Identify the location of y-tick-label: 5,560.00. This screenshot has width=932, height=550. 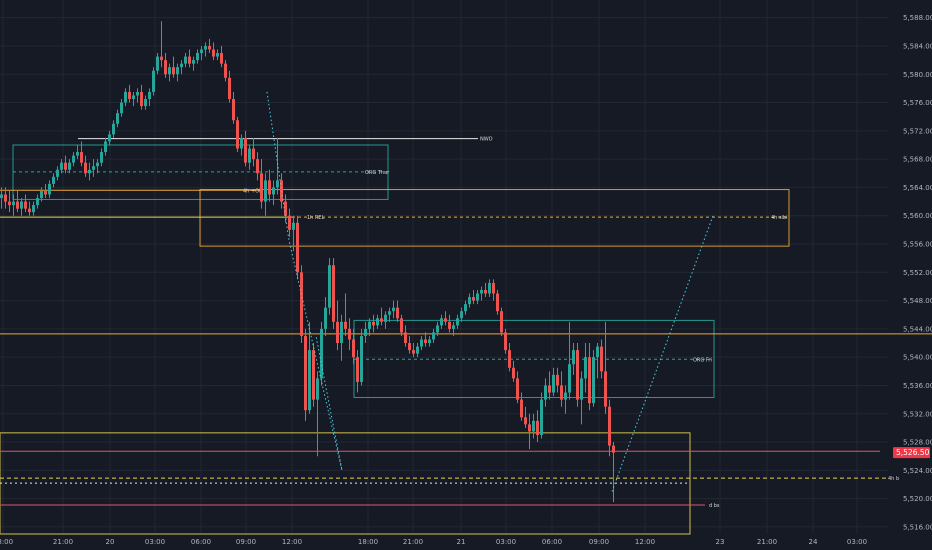
(917, 216).